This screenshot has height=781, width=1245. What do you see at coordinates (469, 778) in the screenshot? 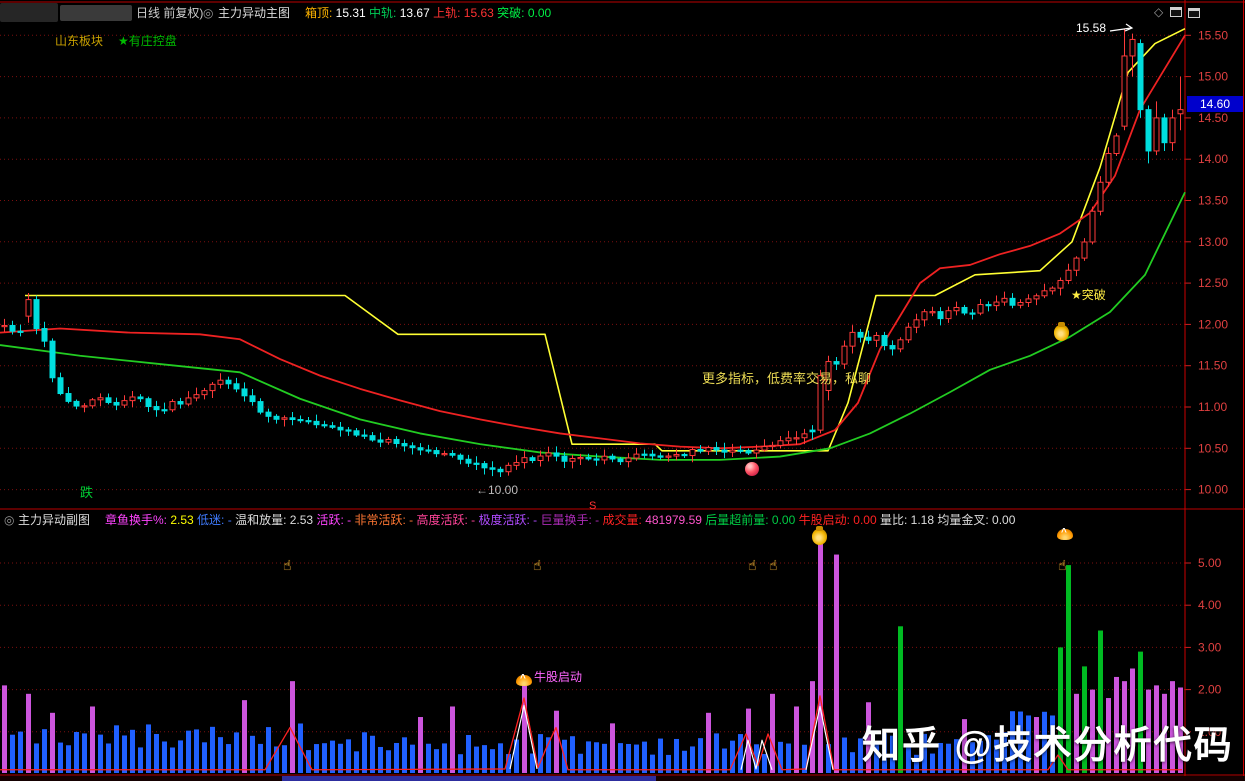
I see `status-strip-selection` at bounding box center [469, 778].